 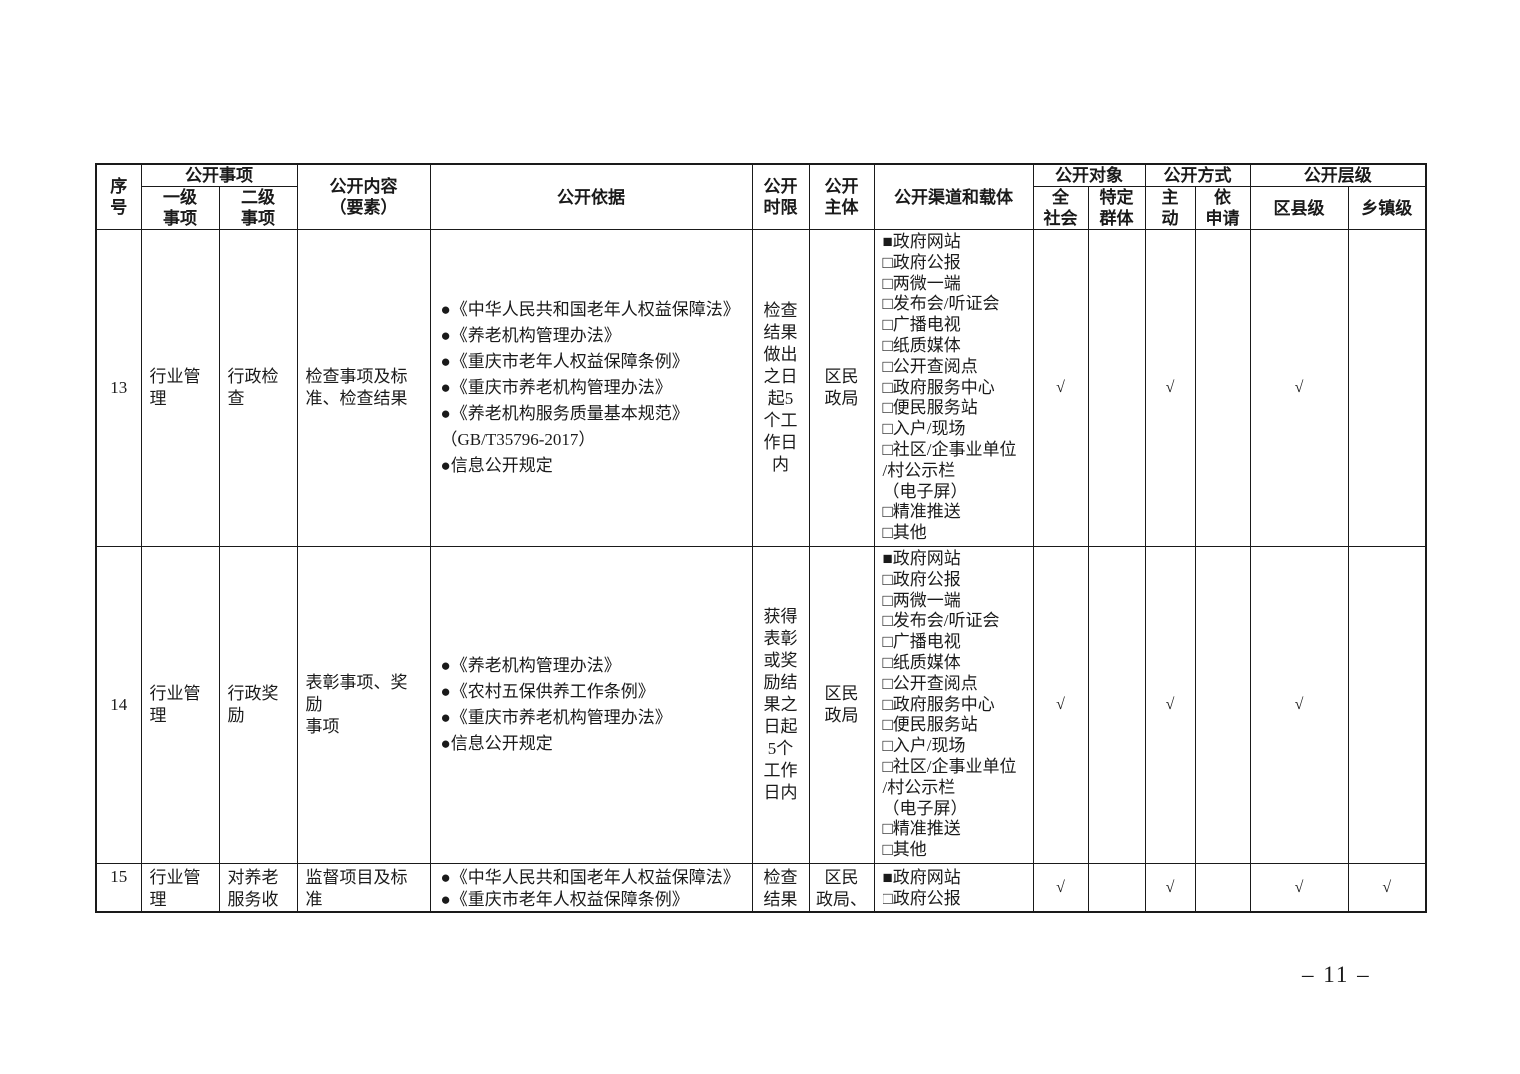 I want to click on subject-cell: 区民 政局, so click(x=841, y=705).